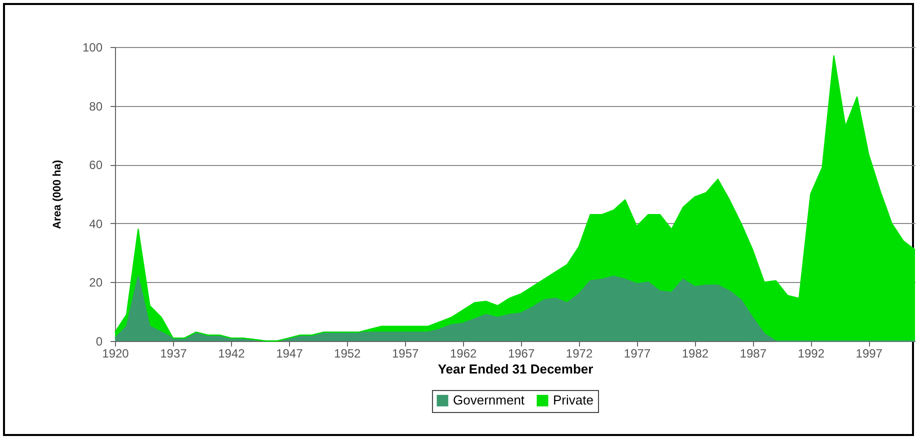 This screenshot has width=919, height=441. What do you see at coordinates (96, 165) in the screenshot?
I see `y-tick-label: 60` at bounding box center [96, 165].